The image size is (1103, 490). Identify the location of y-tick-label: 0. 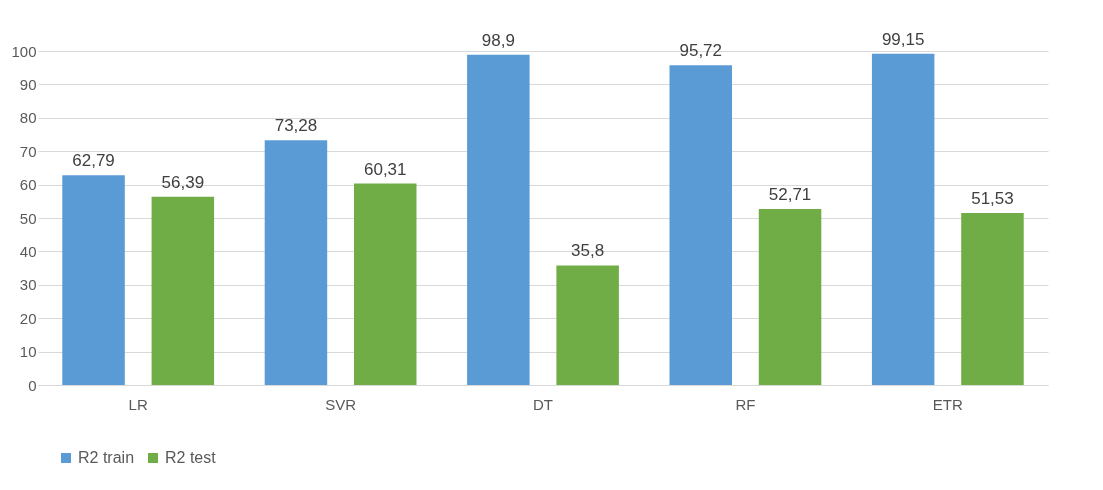
(32, 385).